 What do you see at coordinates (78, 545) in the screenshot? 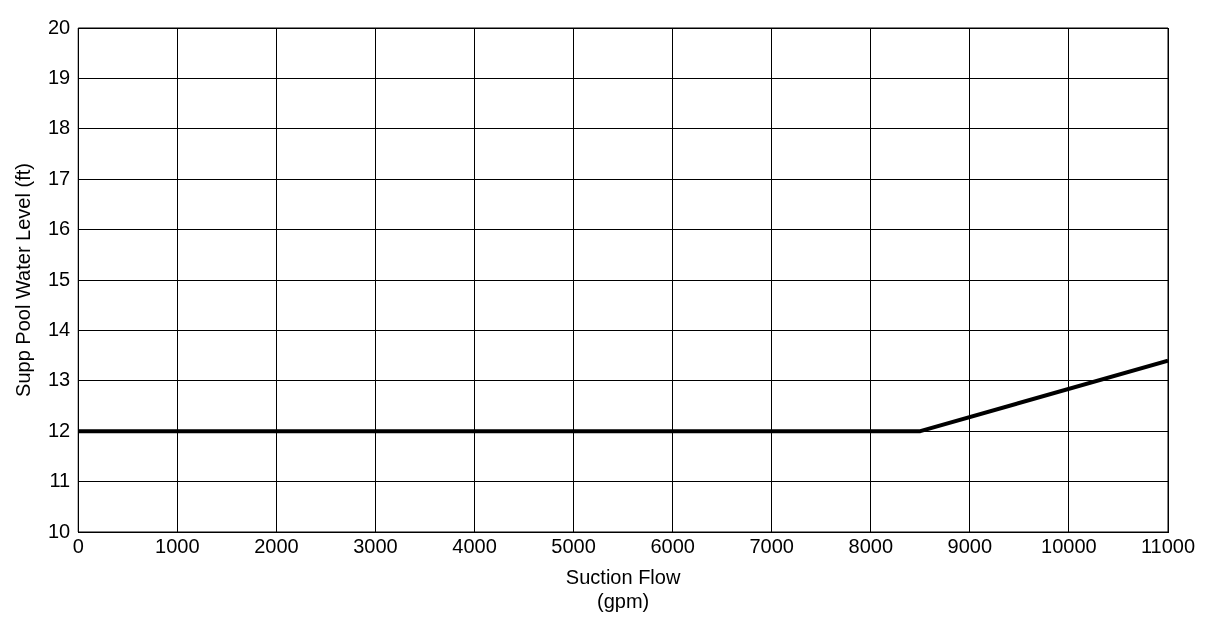
I see `x-tick-label: 0` at bounding box center [78, 545].